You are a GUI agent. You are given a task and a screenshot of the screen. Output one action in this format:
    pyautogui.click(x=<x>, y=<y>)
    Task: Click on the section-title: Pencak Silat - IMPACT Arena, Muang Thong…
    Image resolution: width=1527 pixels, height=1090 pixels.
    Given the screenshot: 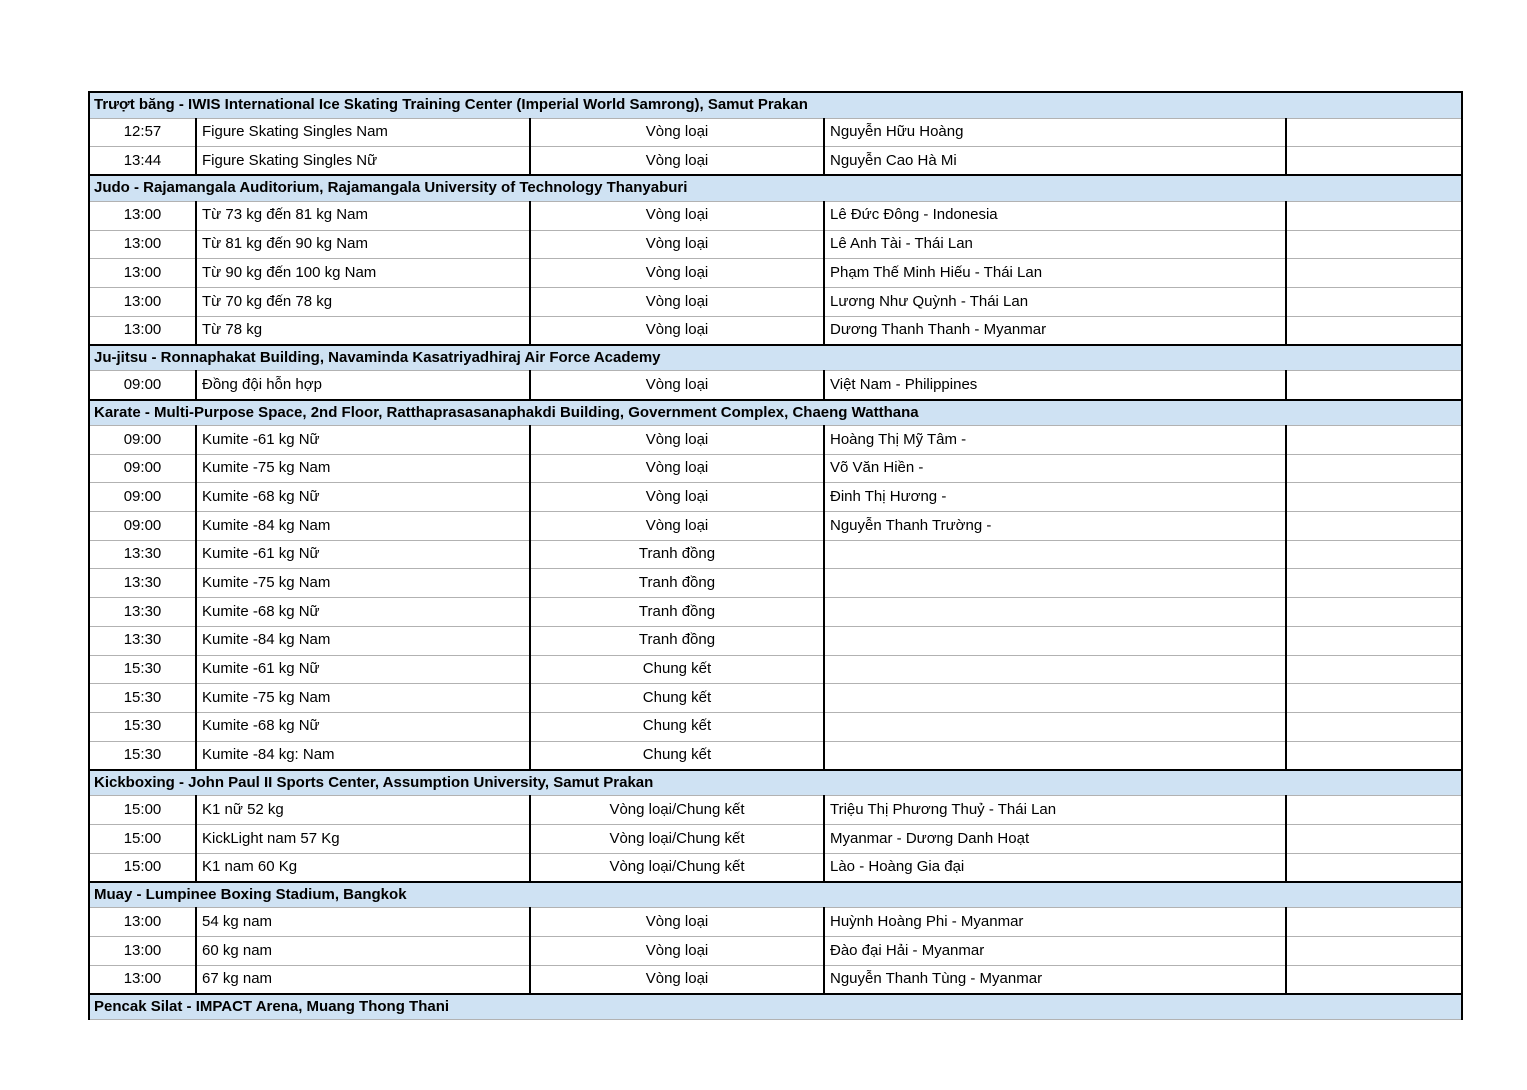 What is the action you would take?
    pyautogui.click(x=776, y=1006)
    